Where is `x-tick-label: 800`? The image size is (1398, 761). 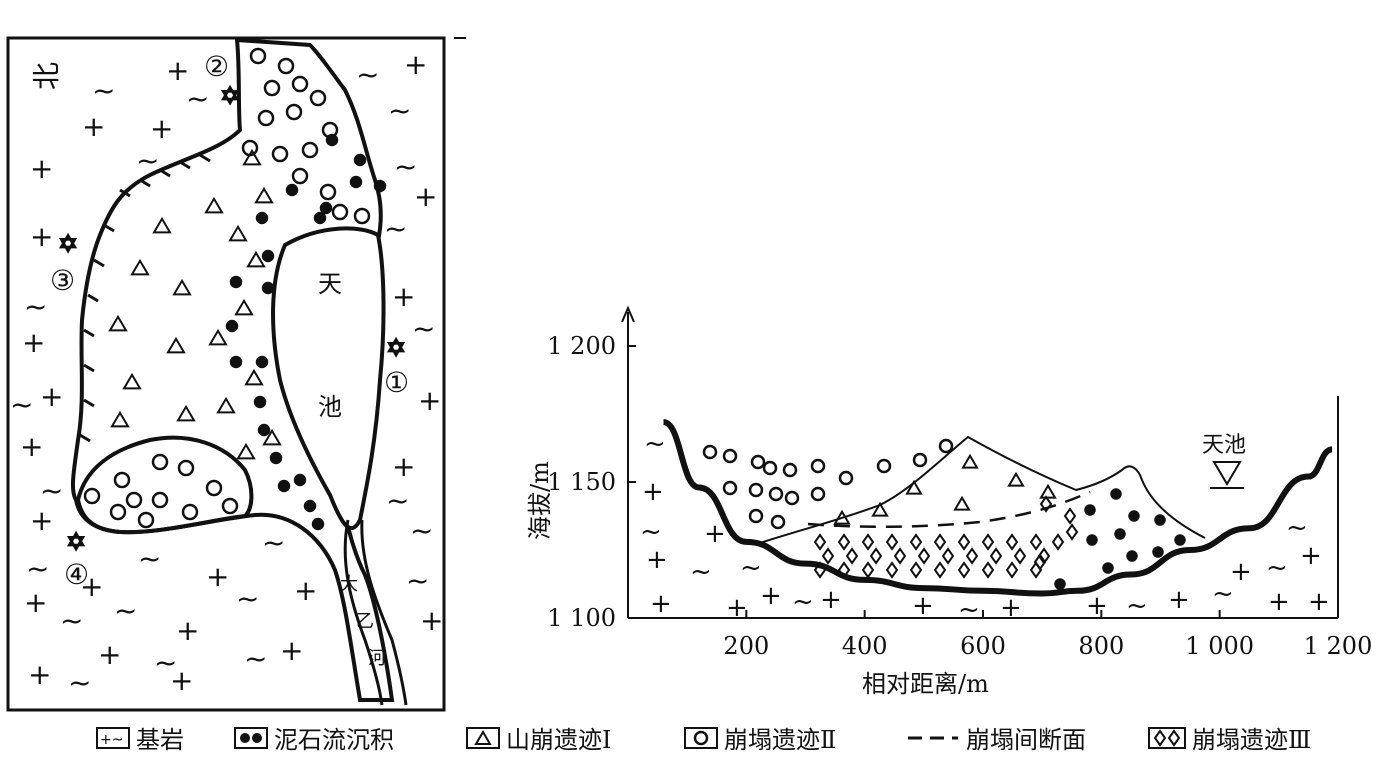 x-tick-label: 800 is located at coordinates (1101, 646).